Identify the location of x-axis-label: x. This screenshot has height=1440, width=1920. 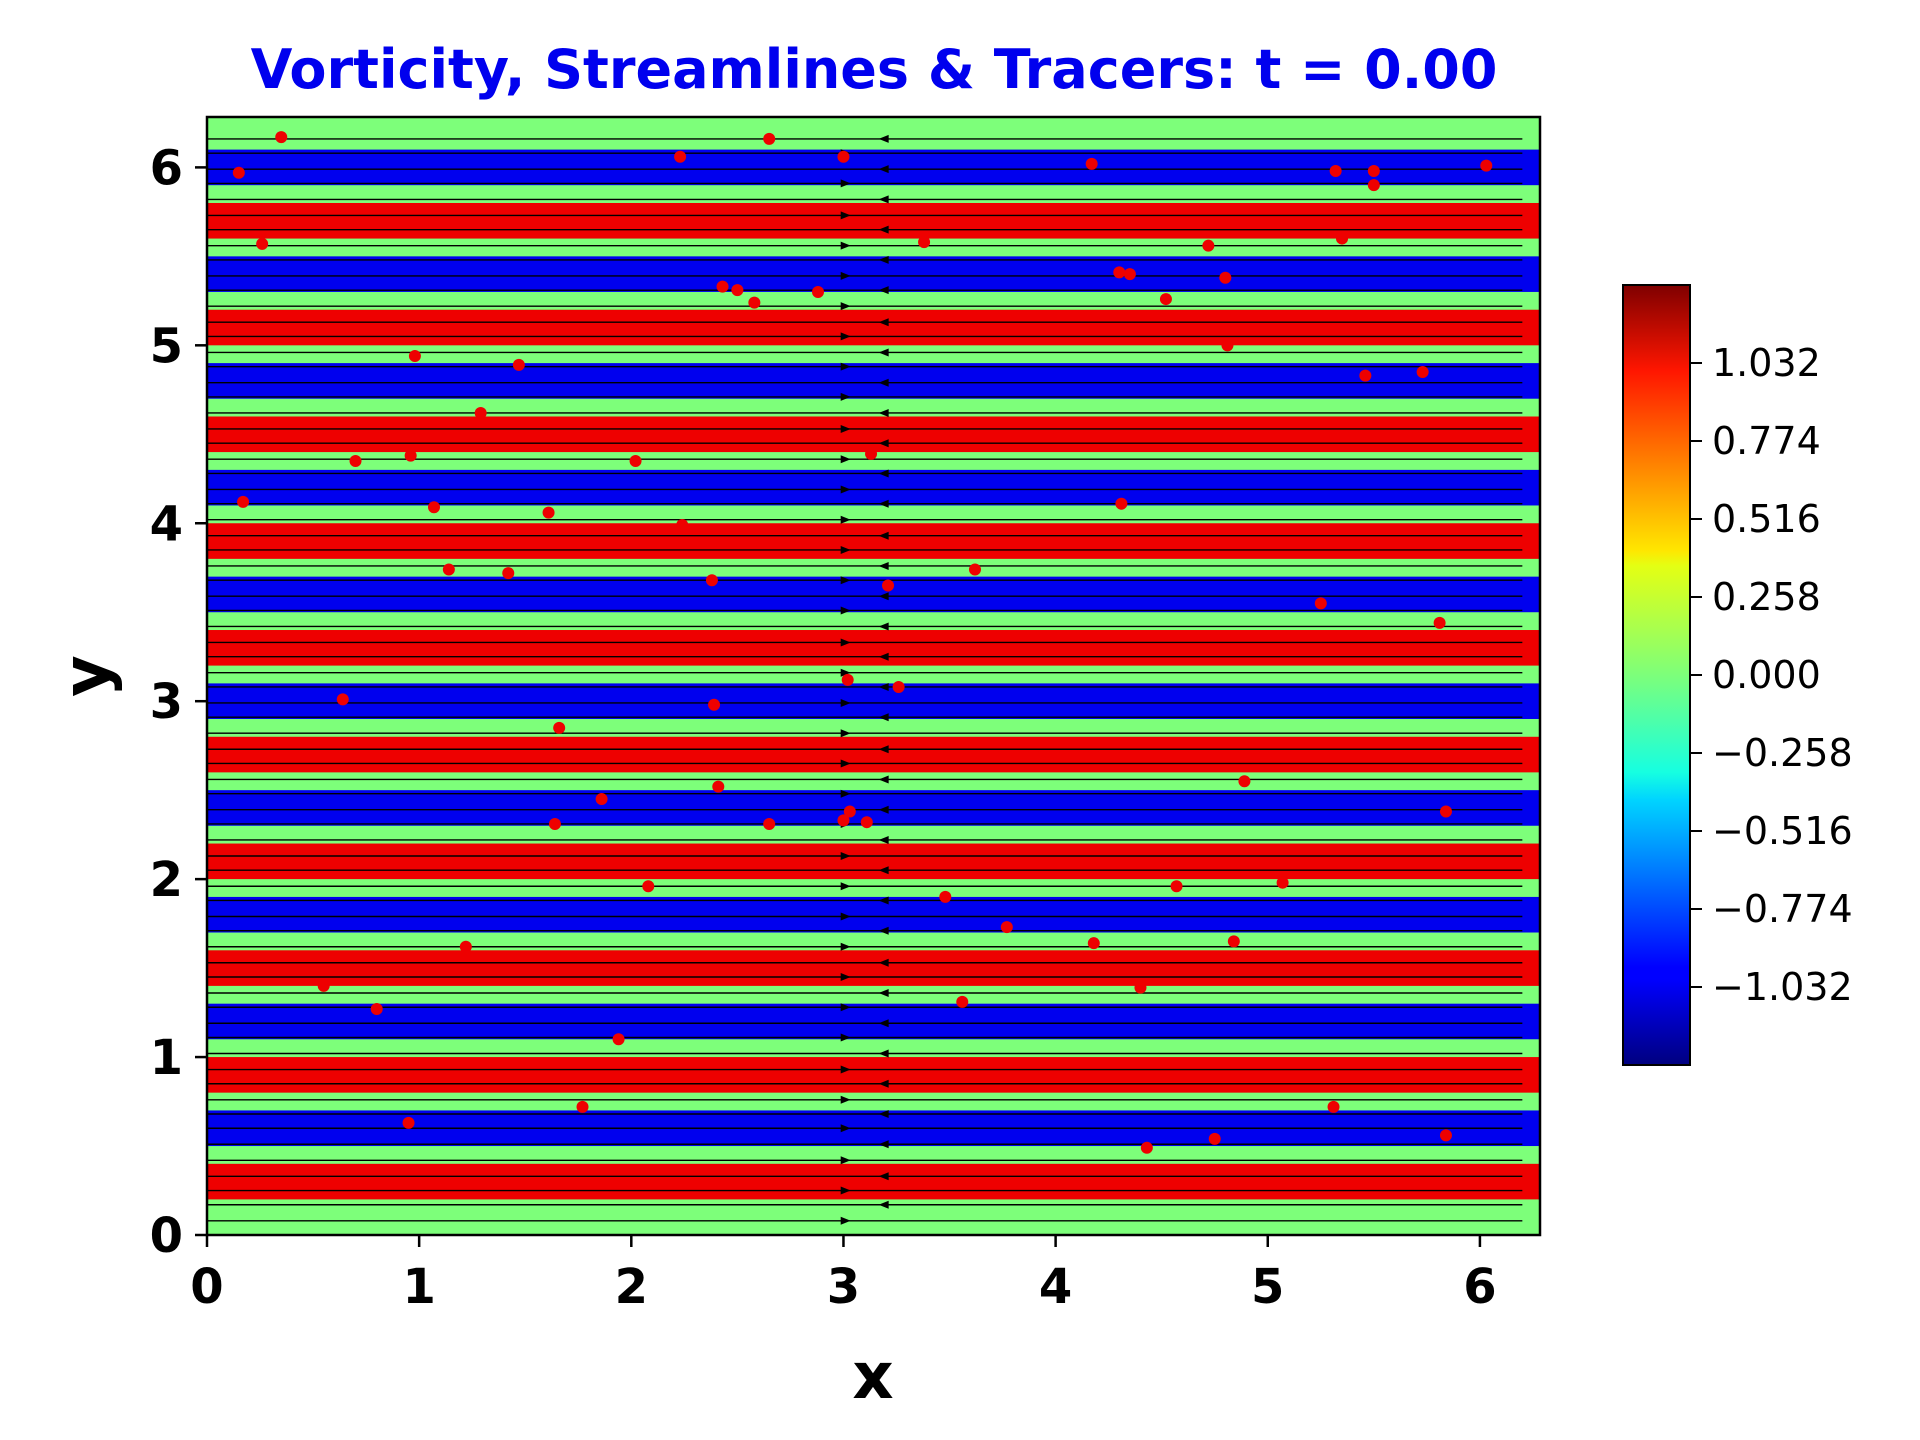
(872, 1377).